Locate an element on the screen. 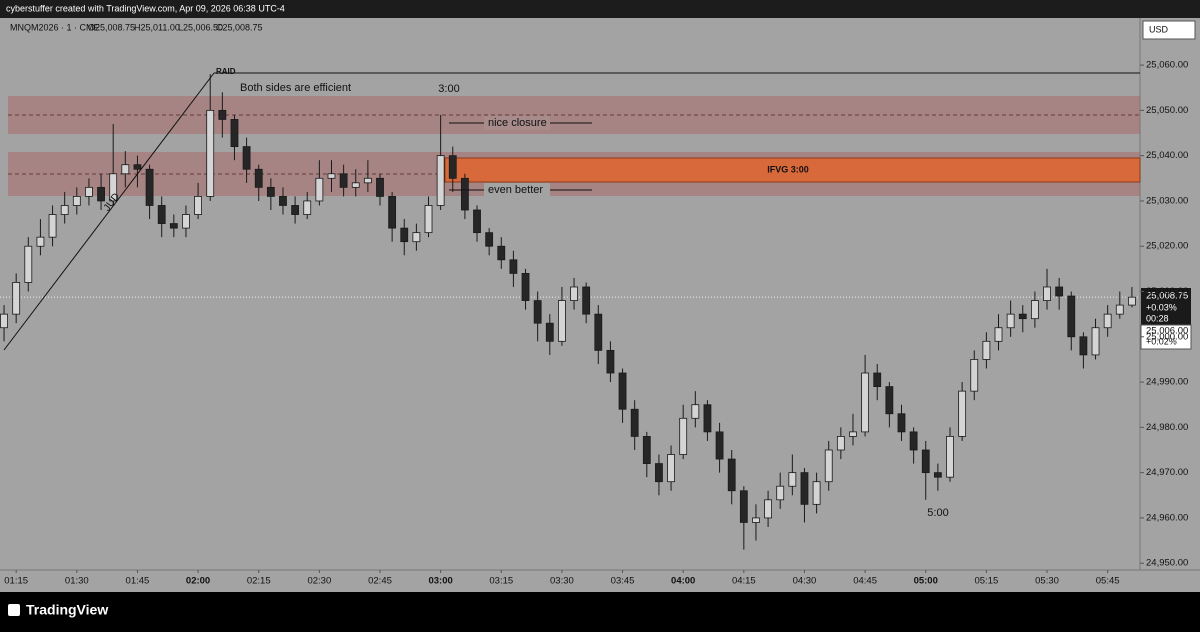  currency-box is located at coordinates (1169, 30).